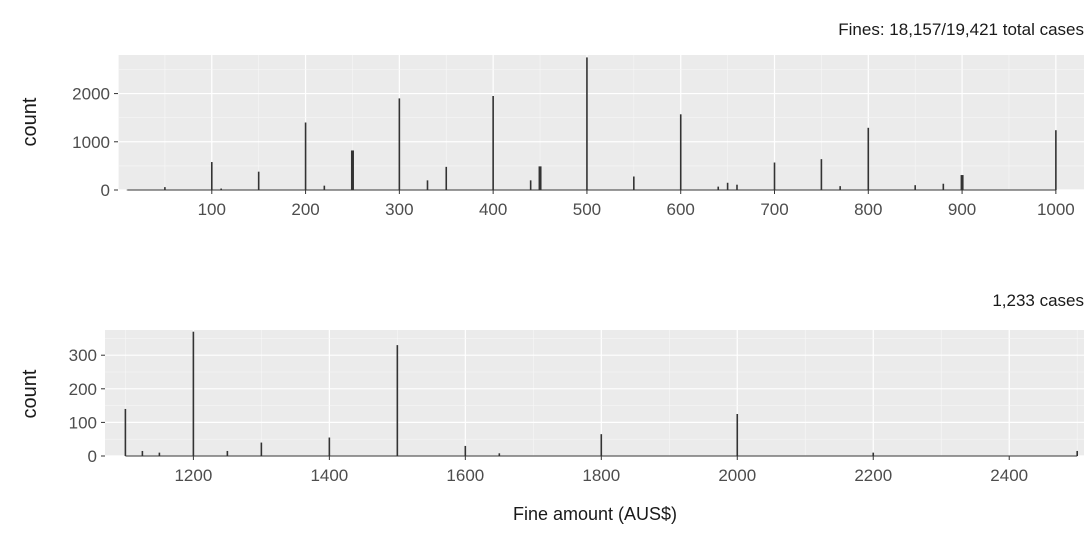 The width and height of the screenshot is (1090, 537). I want to click on top-x-tick-label: 800, so click(868, 209).